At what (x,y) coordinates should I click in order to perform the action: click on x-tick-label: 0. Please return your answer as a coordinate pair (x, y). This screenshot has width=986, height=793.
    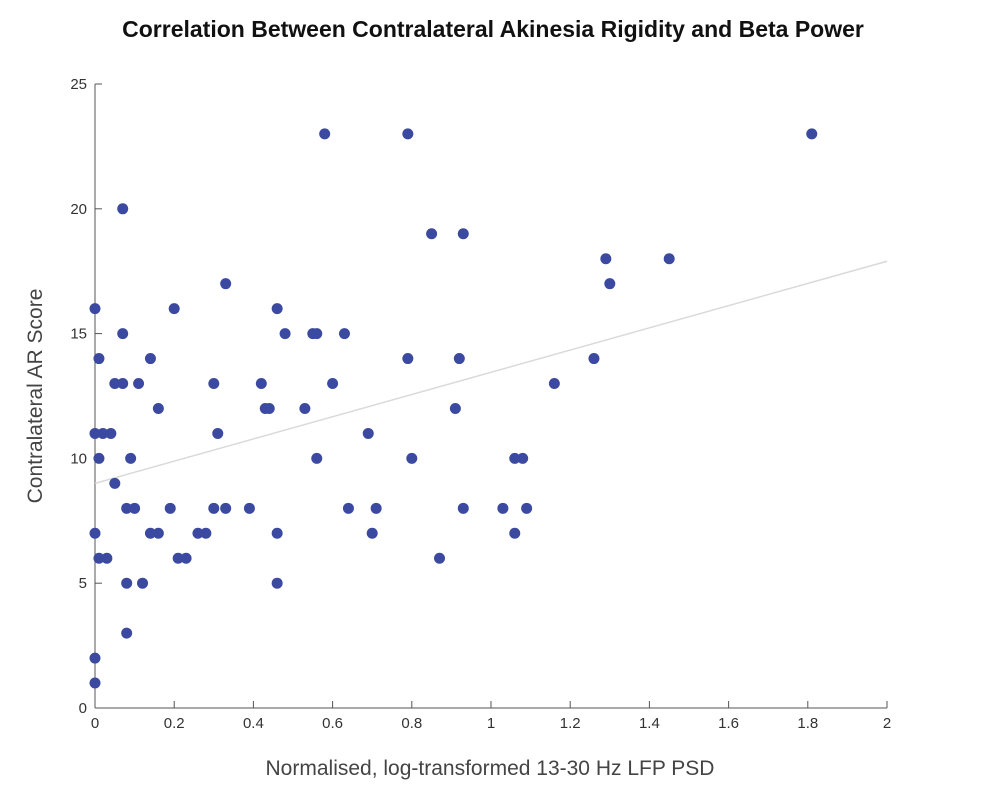
    Looking at the image, I should click on (95, 723).